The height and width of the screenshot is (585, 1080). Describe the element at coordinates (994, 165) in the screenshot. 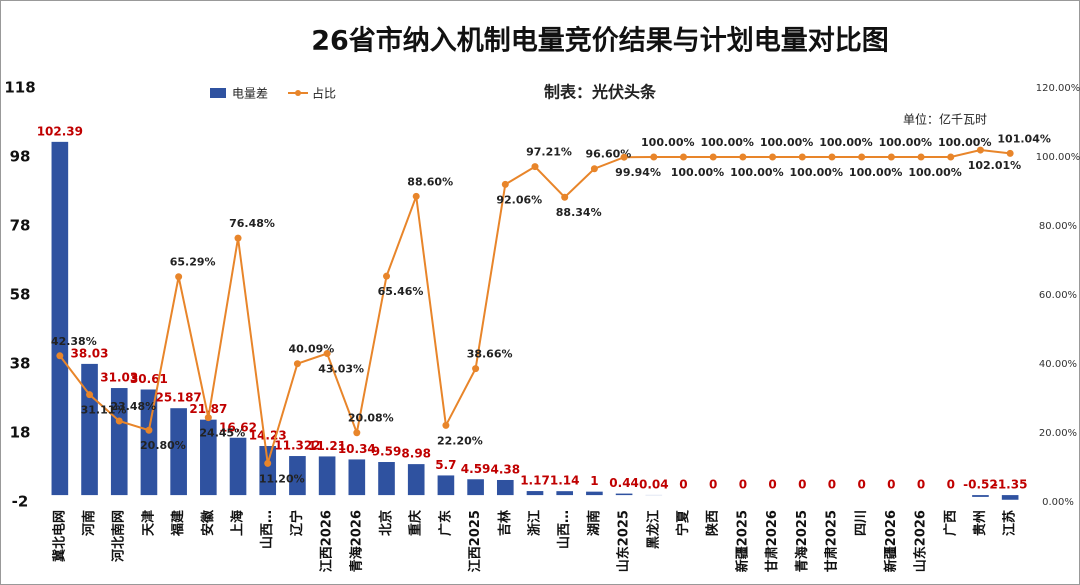

I see `line-value-label: 102.01%` at that location.